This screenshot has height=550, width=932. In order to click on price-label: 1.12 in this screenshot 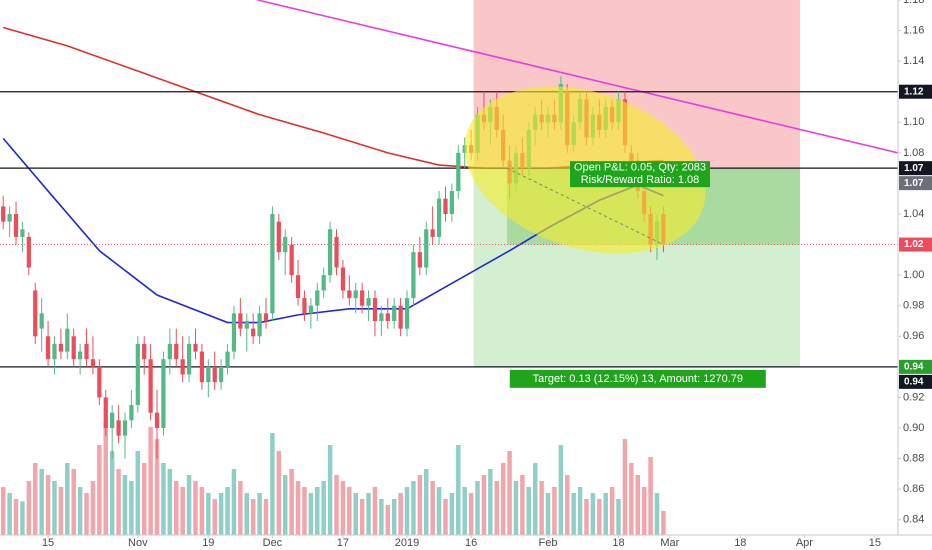, I will do `click(914, 91)`.